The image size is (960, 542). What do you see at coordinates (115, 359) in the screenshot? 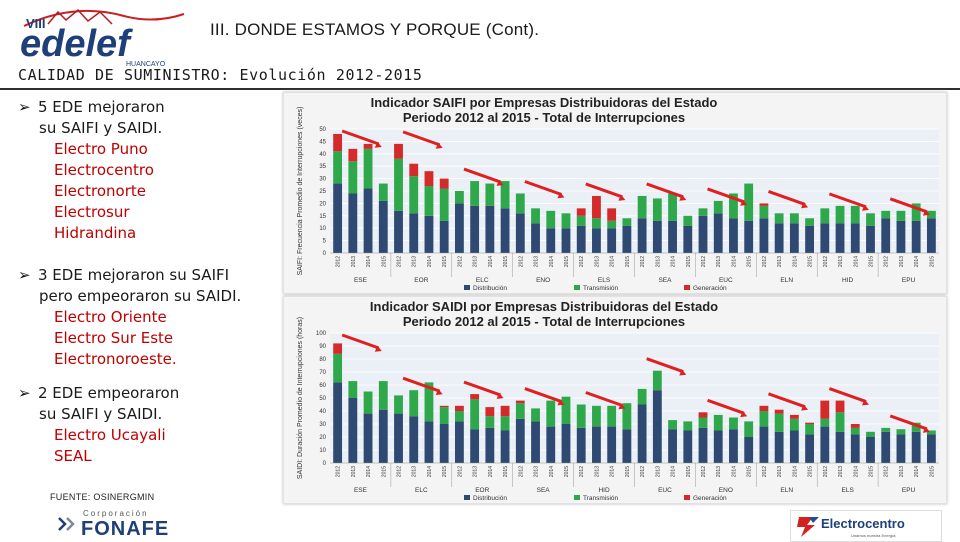
I see `company-name: Electronoroeste.` at bounding box center [115, 359].